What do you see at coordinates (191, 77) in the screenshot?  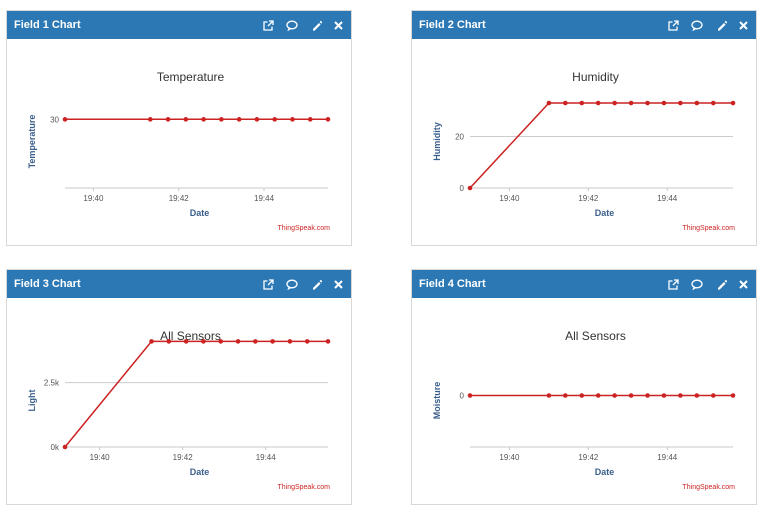 I see `chart-title: Temperature` at bounding box center [191, 77].